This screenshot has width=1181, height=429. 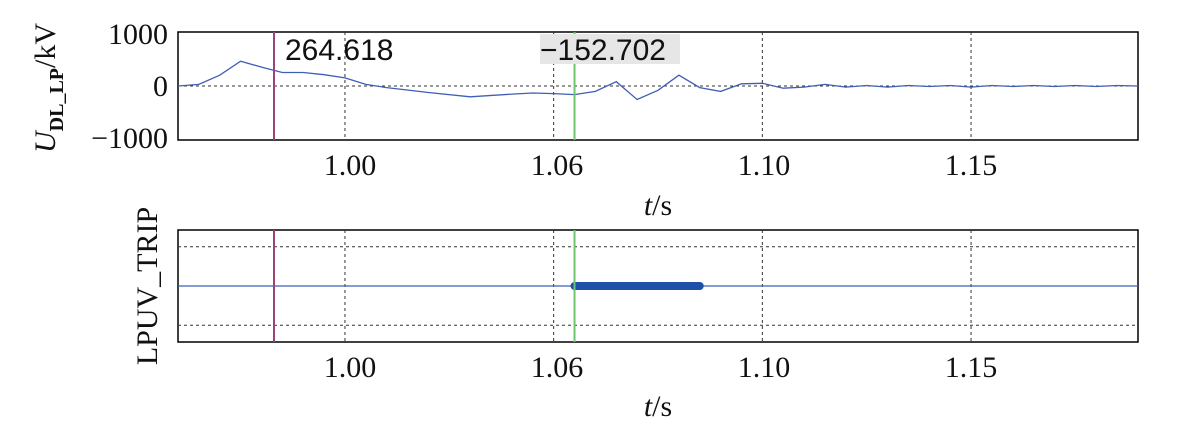 What do you see at coordinates (138, 34) in the screenshot?
I see `top-ytick-label: 1000` at bounding box center [138, 34].